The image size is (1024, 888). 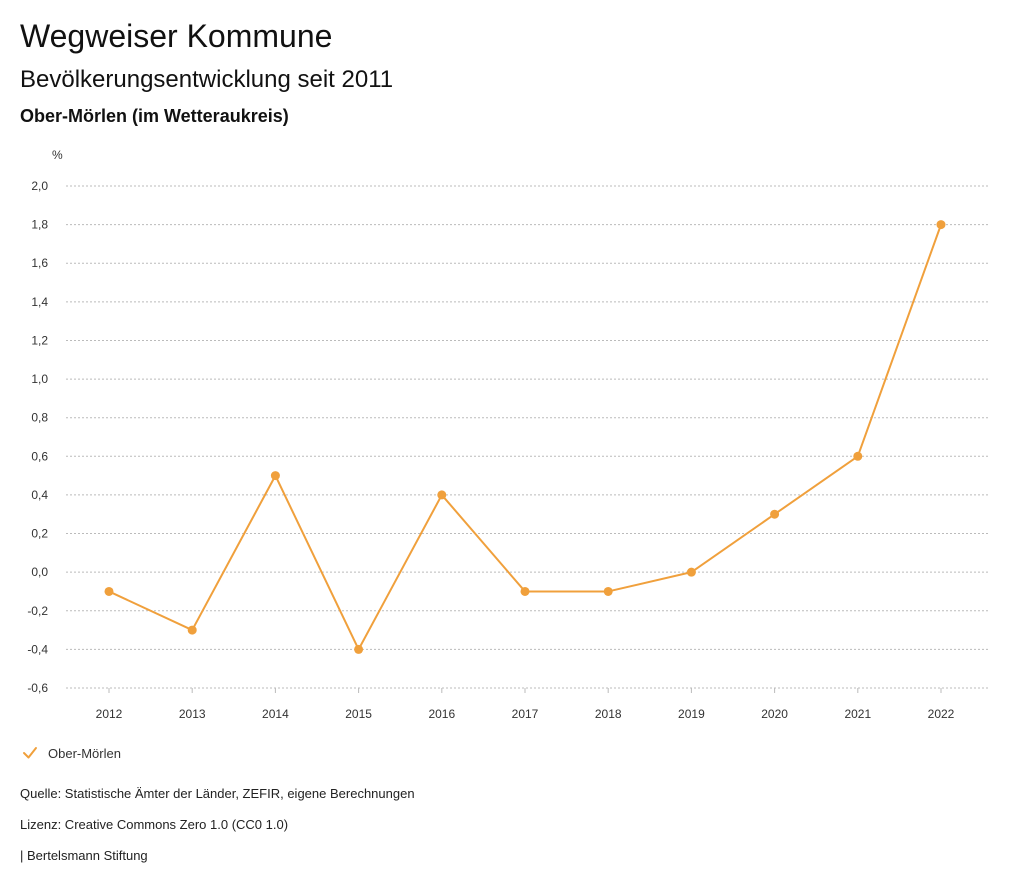 What do you see at coordinates (39, 572) in the screenshot?
I see `y-tick-label: 0,0` at bounding box center [39, 572].